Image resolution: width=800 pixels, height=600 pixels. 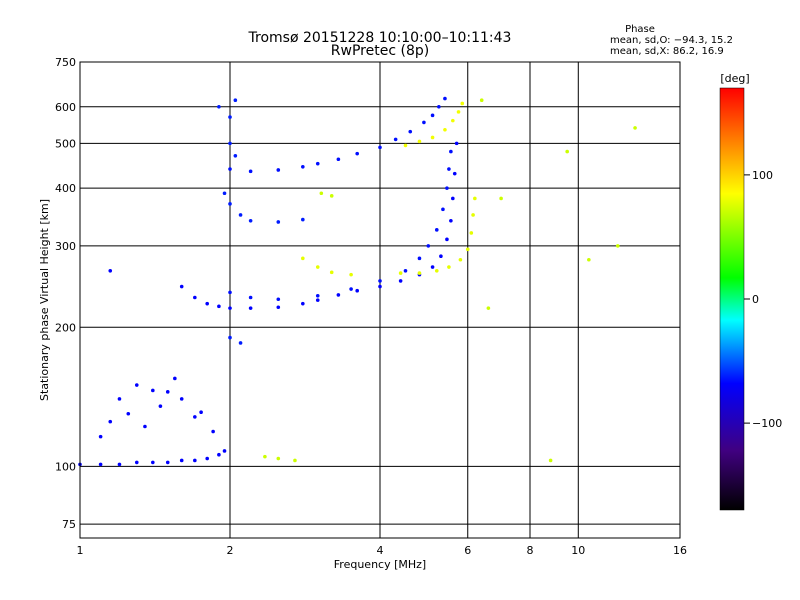 I want to click on y-tick-labels: 75 100 200 300 400 500 600 750, so click(x=65, y=293).